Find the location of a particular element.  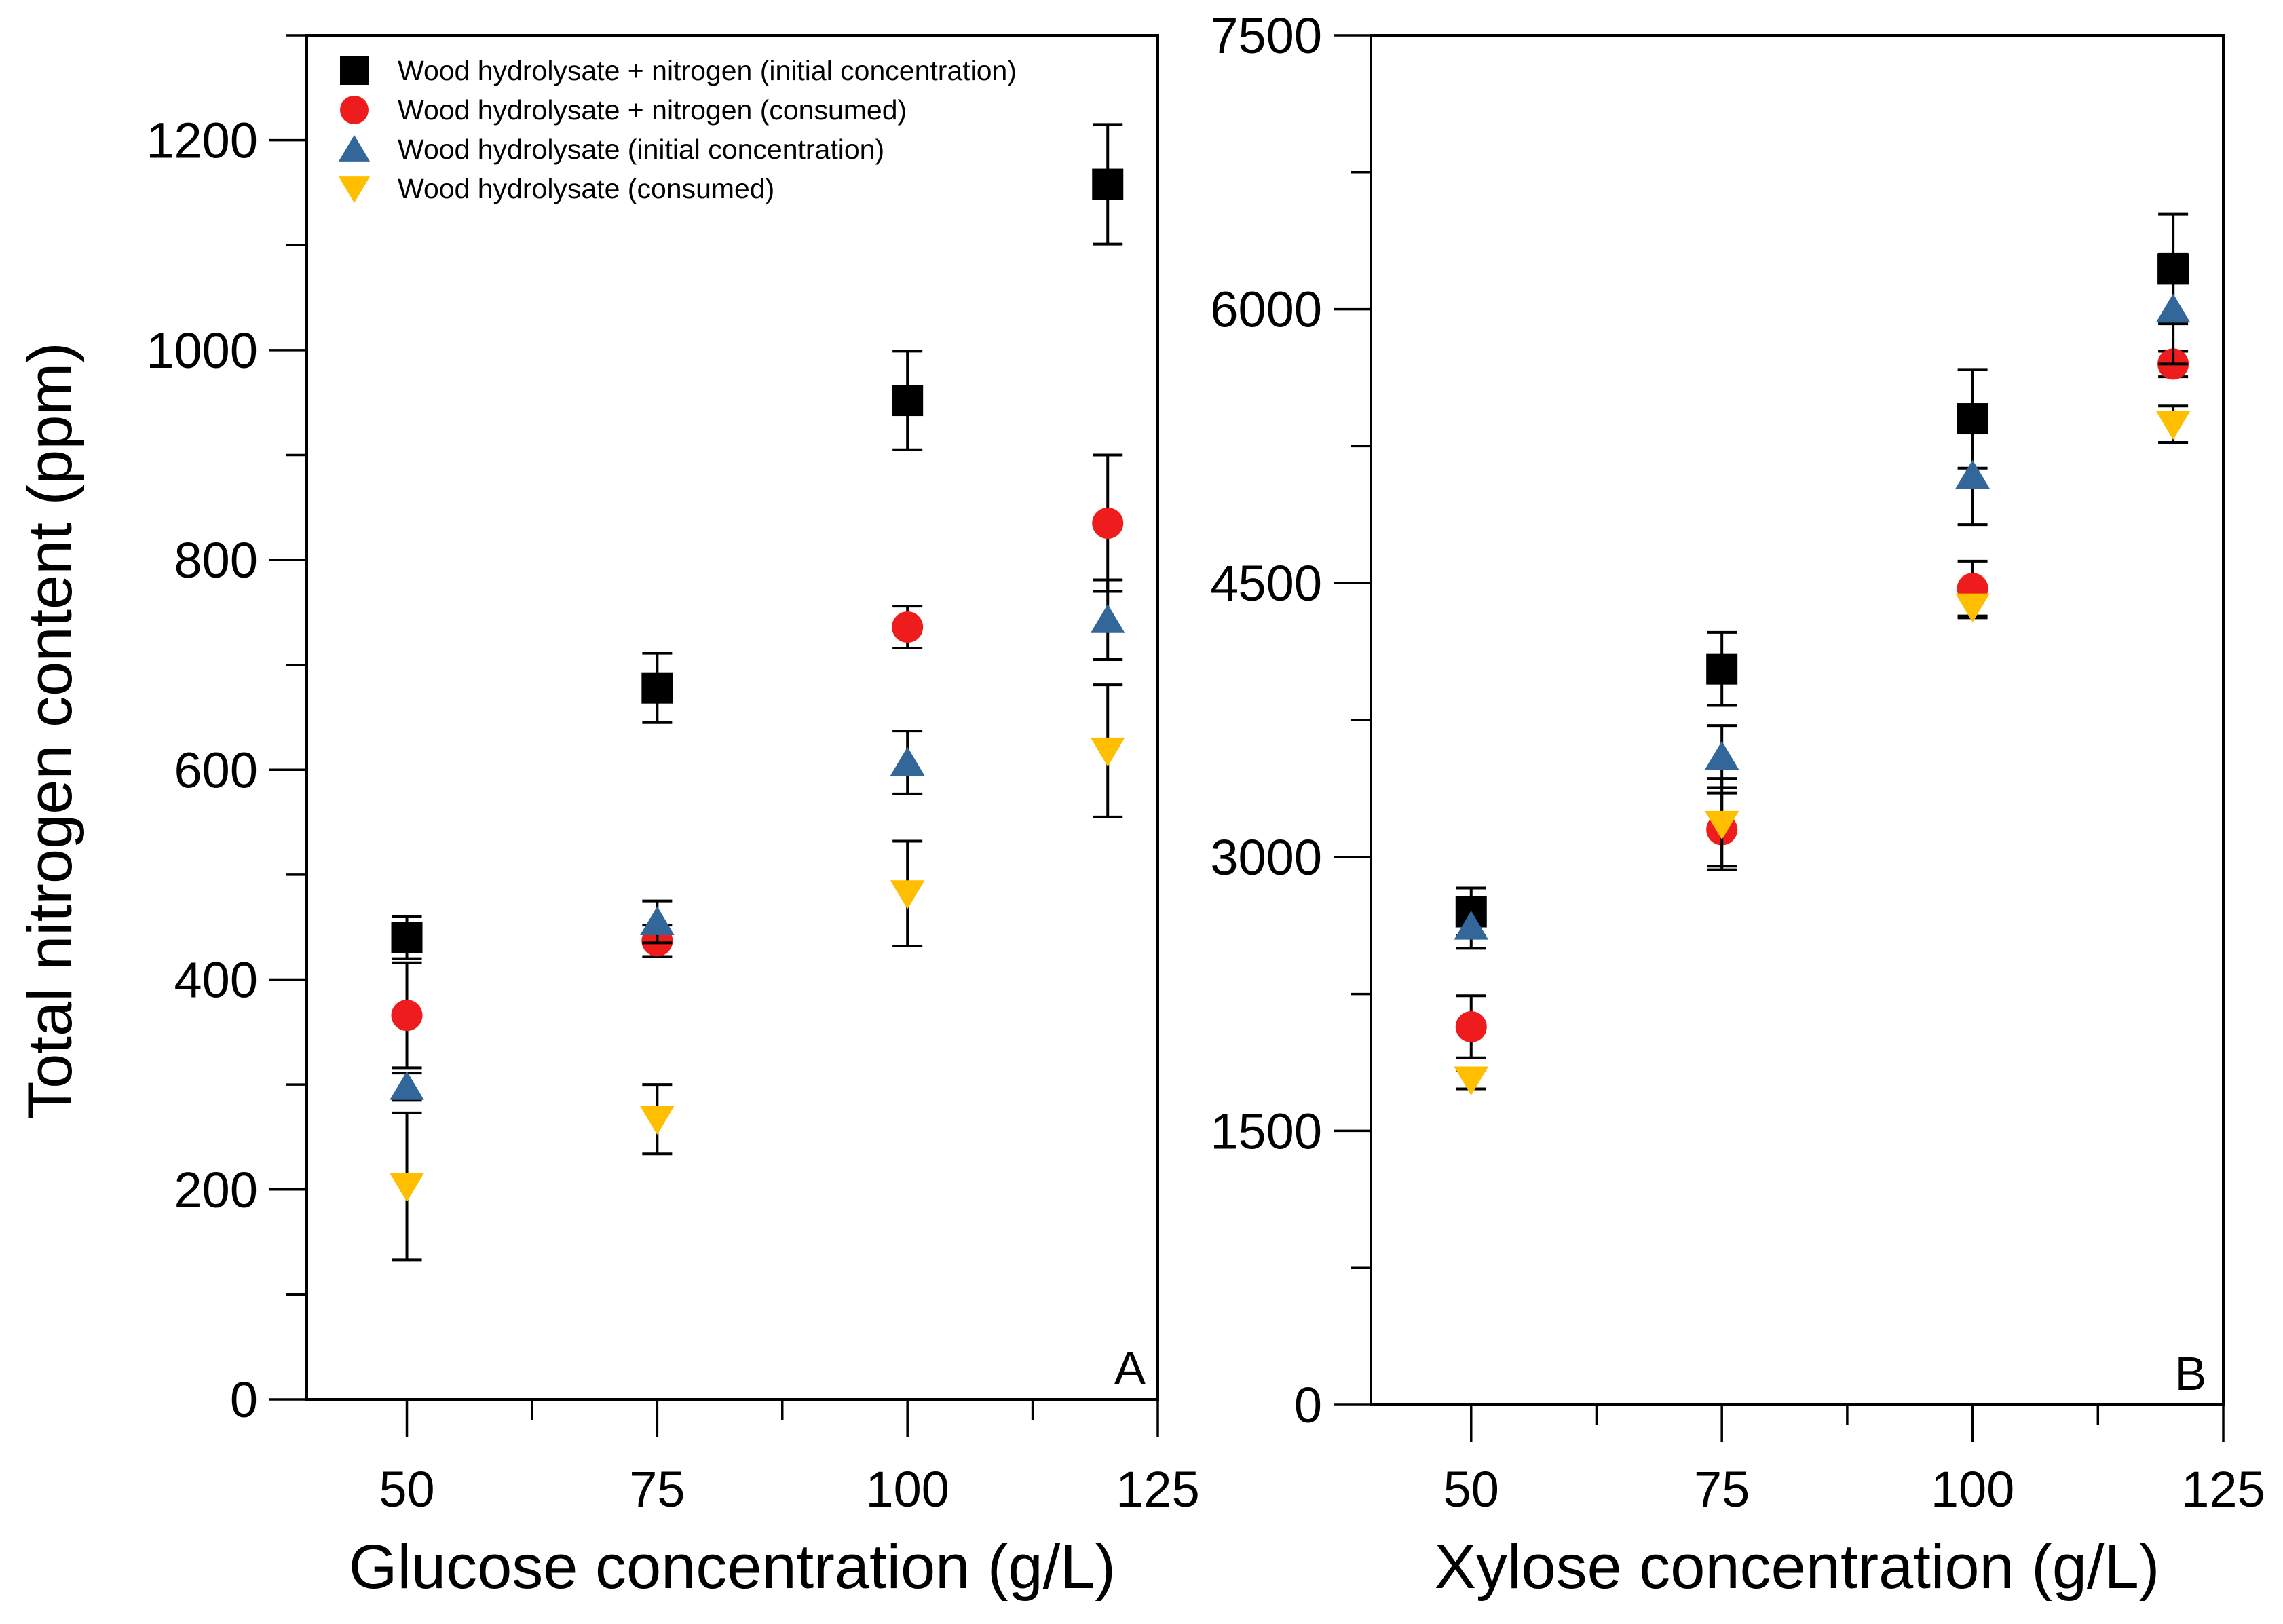

y-tick-label: 200 is located at coordinates (216, 1190).